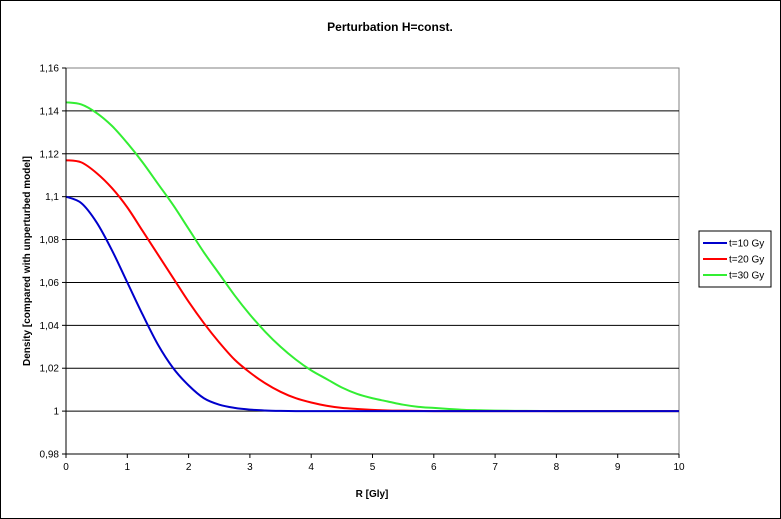  I want to click on x-tick-label: 0, so click(66, 467).